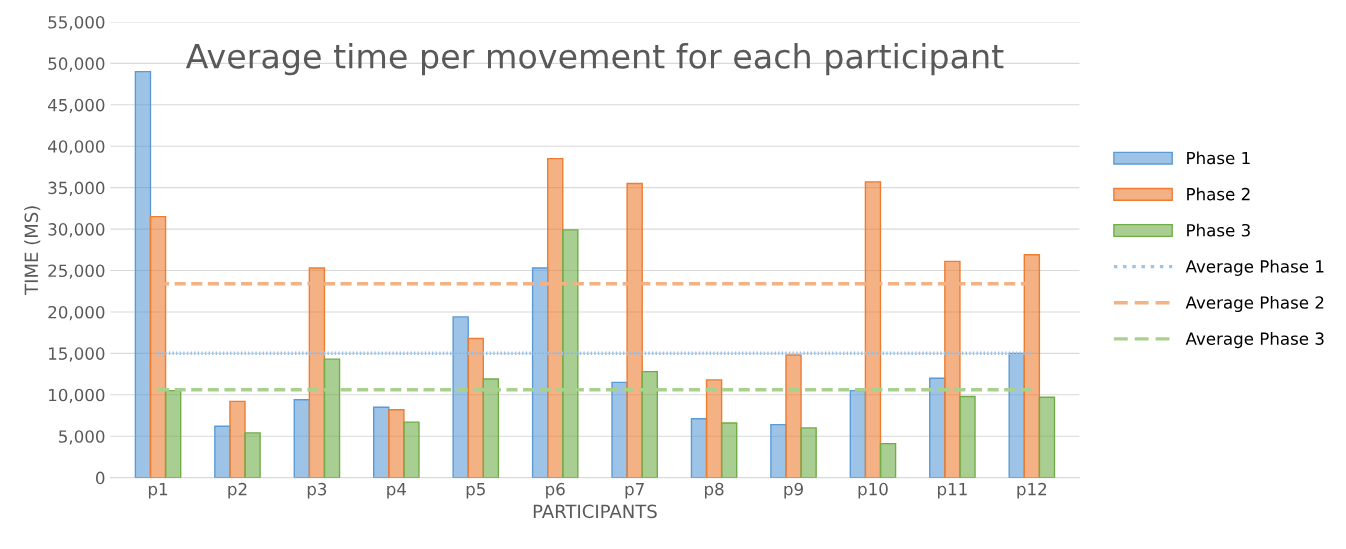 Image resolution: width=1346 pixels, height=549 pixels. Describe the element at coordinates (793, 490) in the screenshot. I see `x-tick-label: p9` at that location.